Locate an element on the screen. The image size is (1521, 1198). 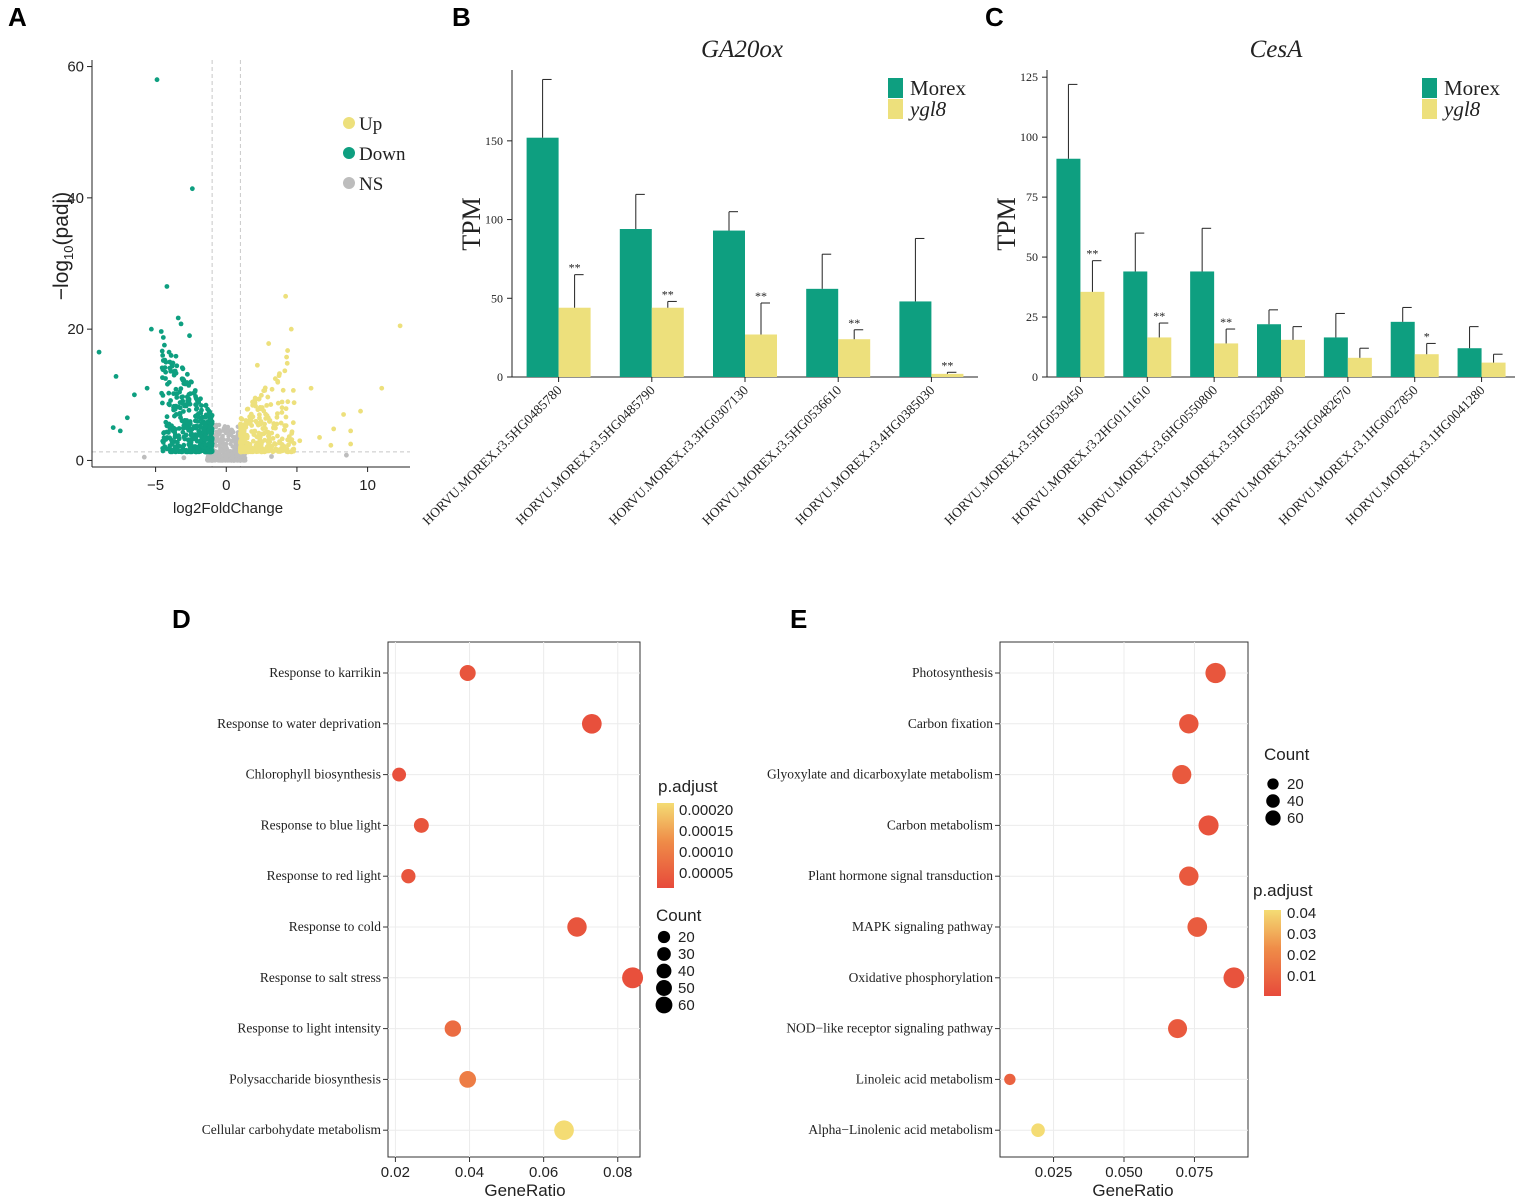
y-tick-label: 60 is located at coordinates (75, 67).